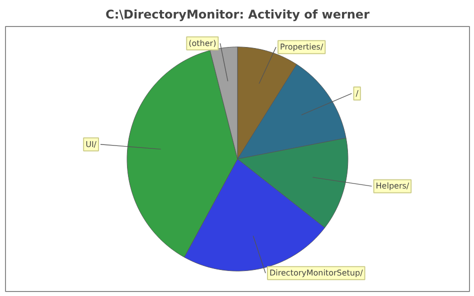  What do you see at coordinates (202, 43) in the screenshot?
I see `slice-label: (other)` at bounding box center [202, 43].